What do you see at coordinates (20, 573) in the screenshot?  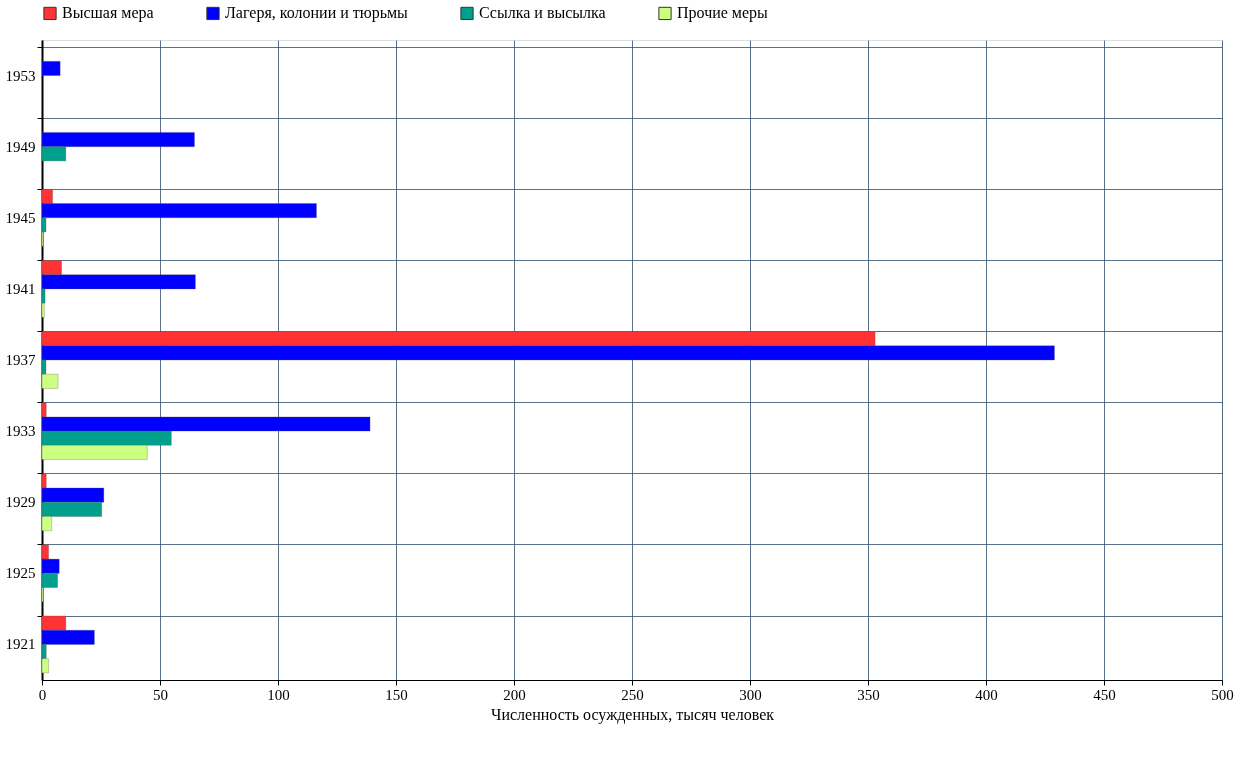 I see `y-tick-label: 1925` at bounding box center [20, 573].